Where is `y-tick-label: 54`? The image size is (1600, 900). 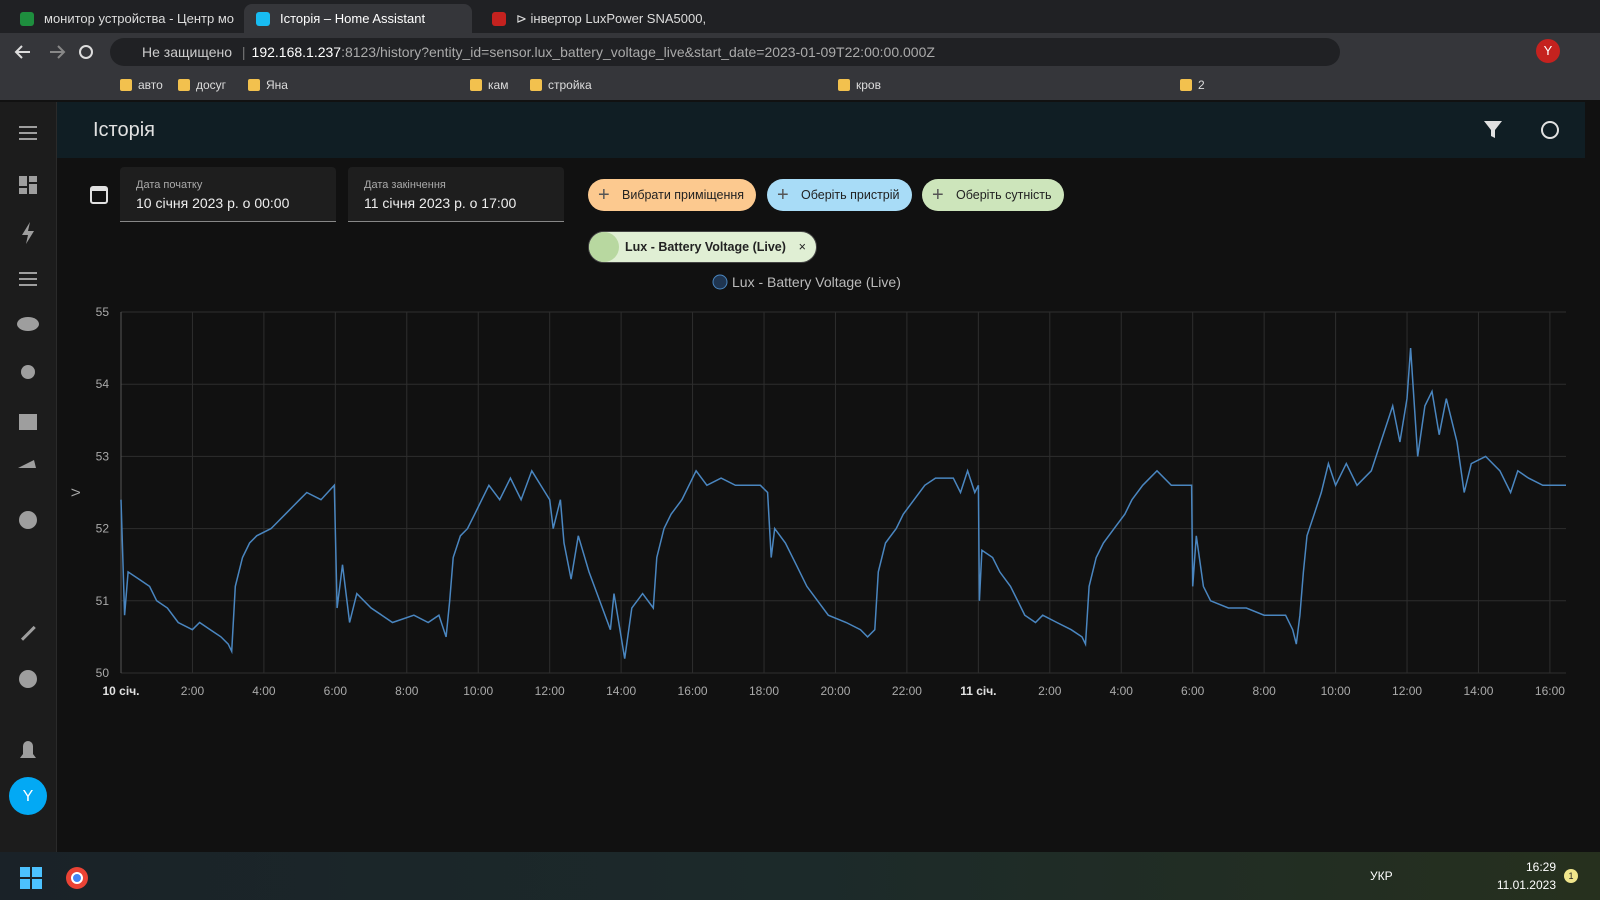 y-tick-label: 54 is located at coordinates (103, 384).